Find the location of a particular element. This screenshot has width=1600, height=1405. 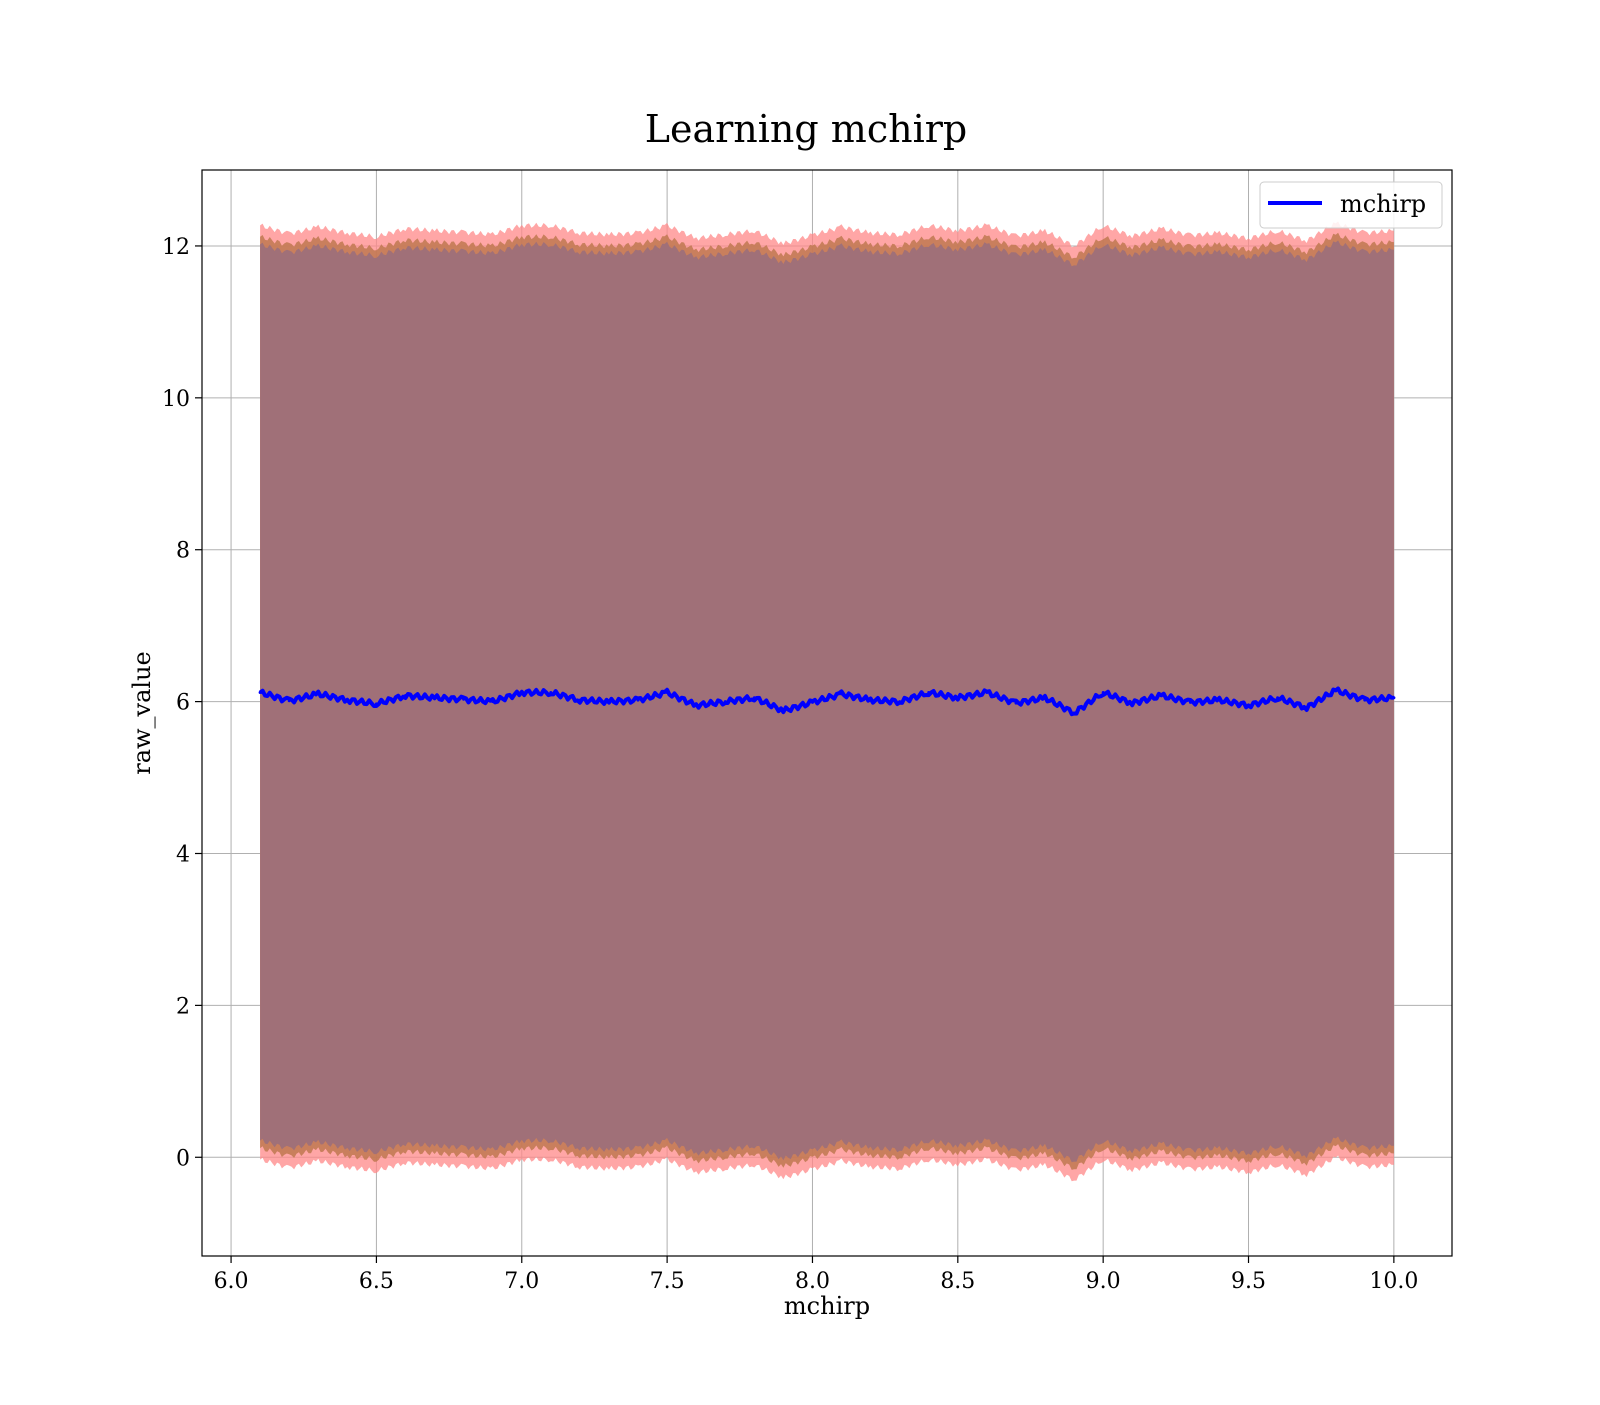

y-tick-label: 0 is located at coordinates (183, 1158).